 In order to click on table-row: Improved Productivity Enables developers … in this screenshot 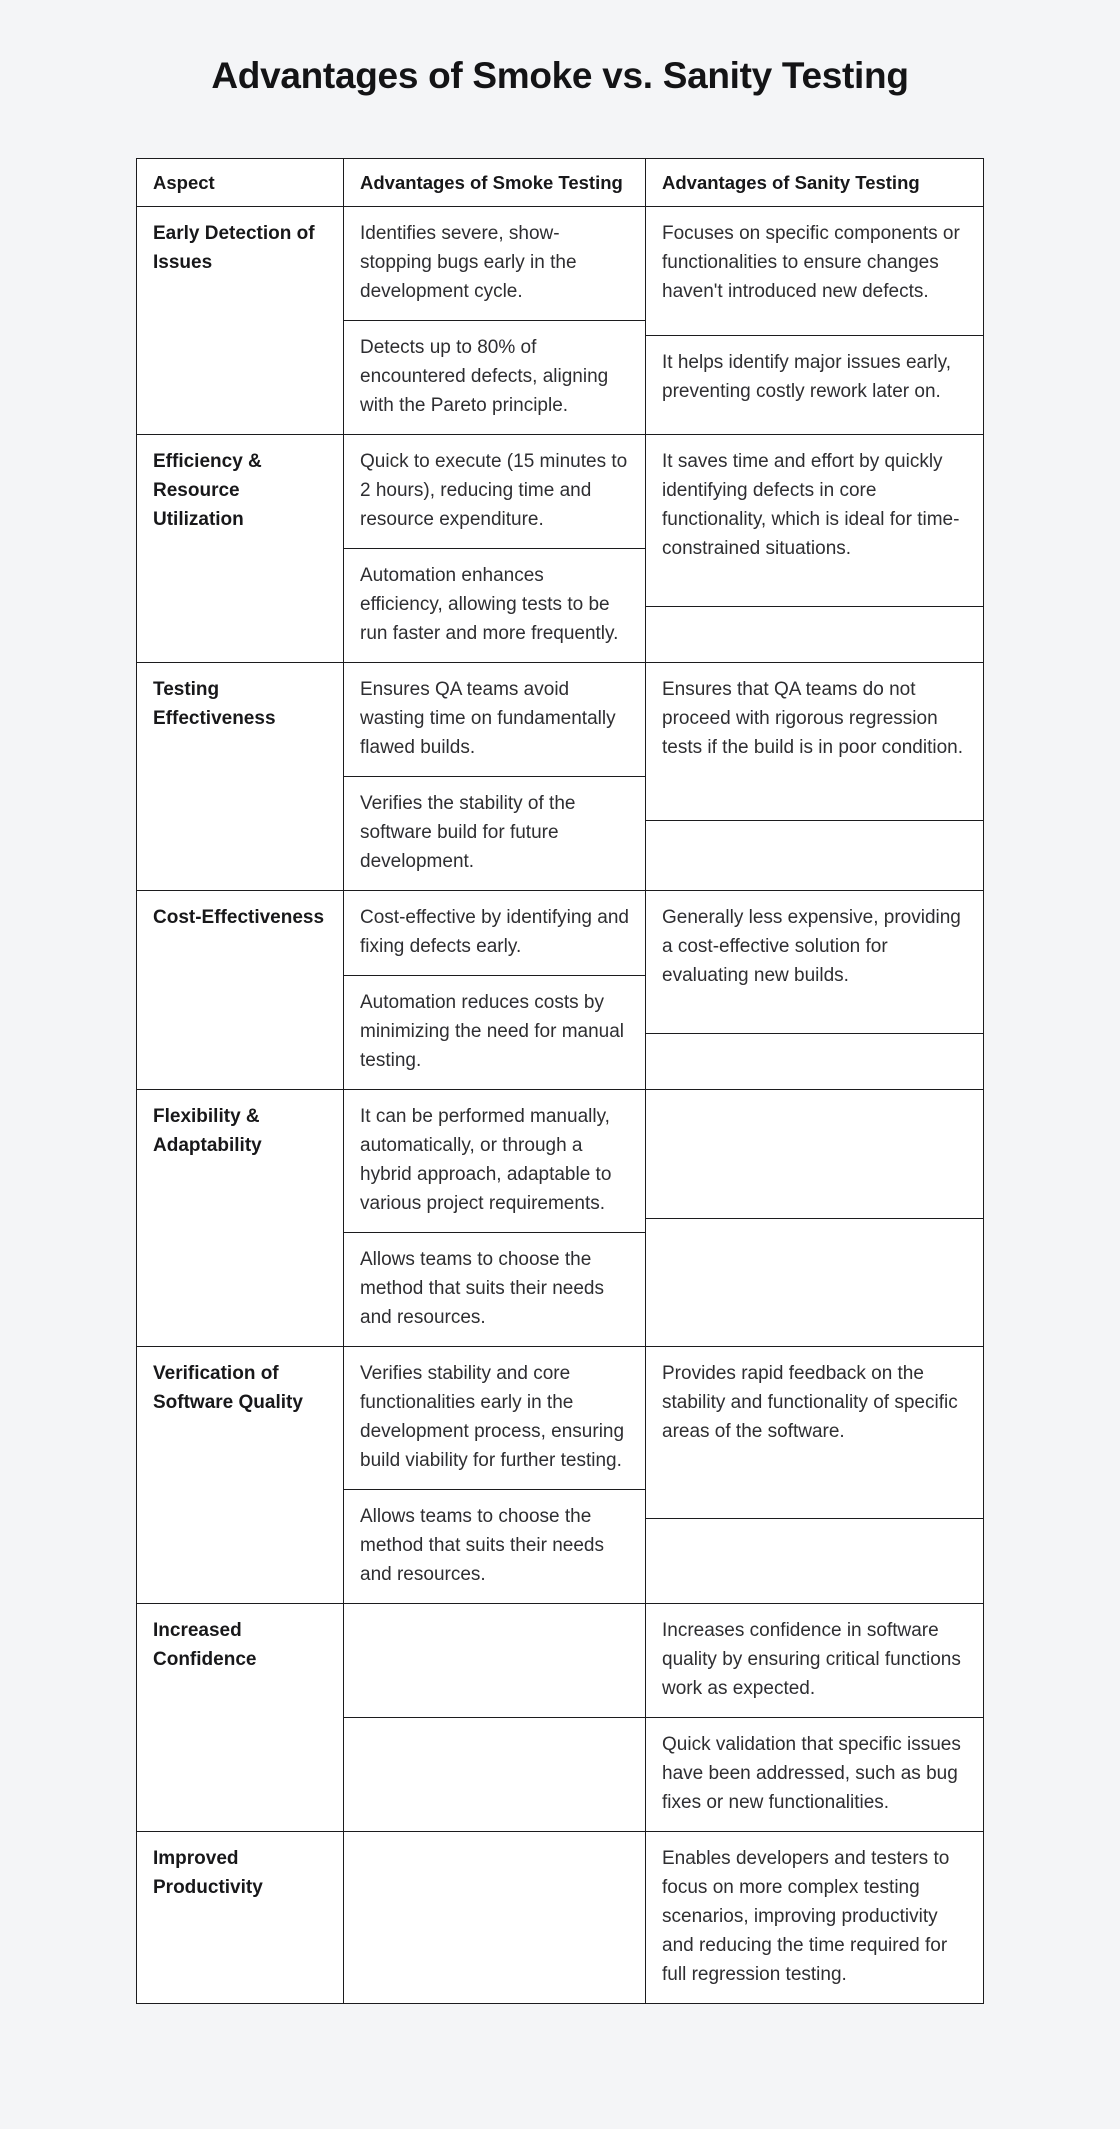, I will do `click(560, 1917)`.